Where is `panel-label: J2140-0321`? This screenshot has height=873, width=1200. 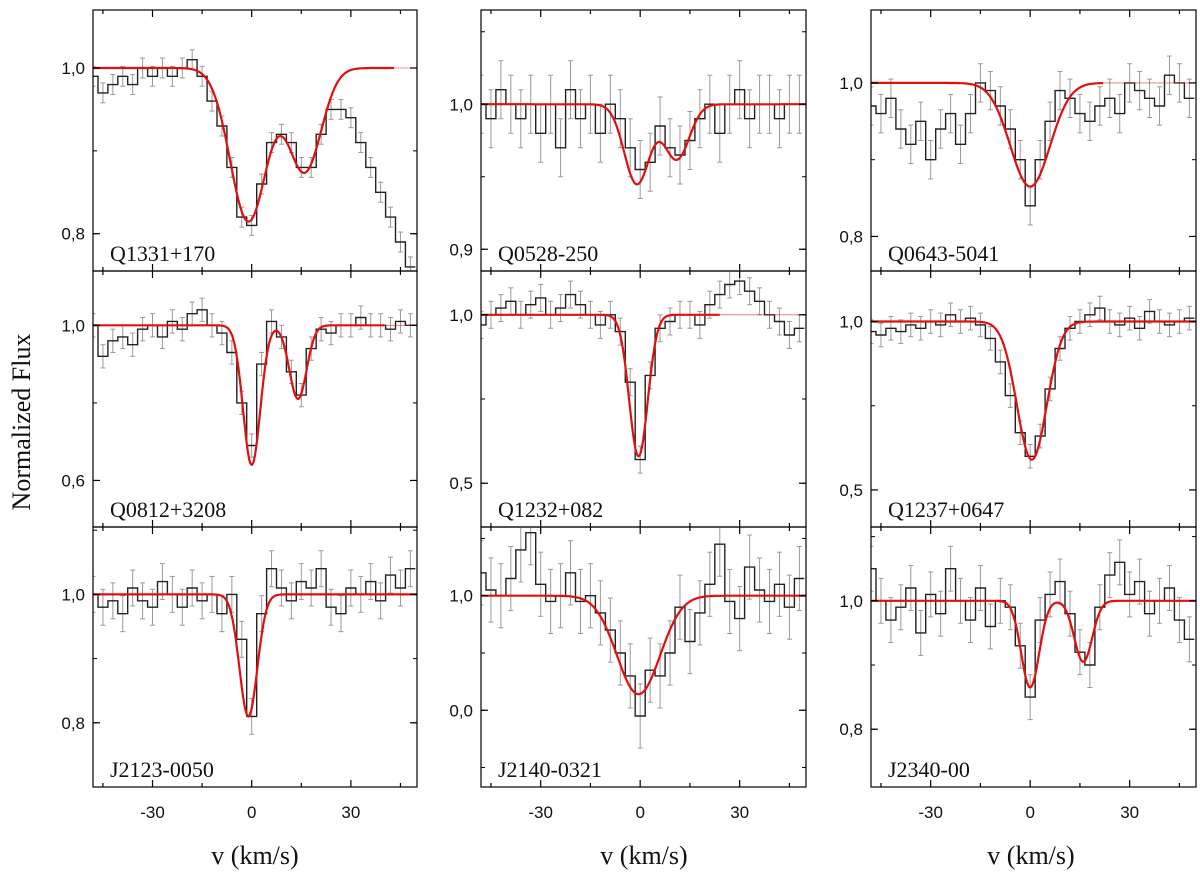
panel-label: J2140-0321 is located at coordinates (550, 769).